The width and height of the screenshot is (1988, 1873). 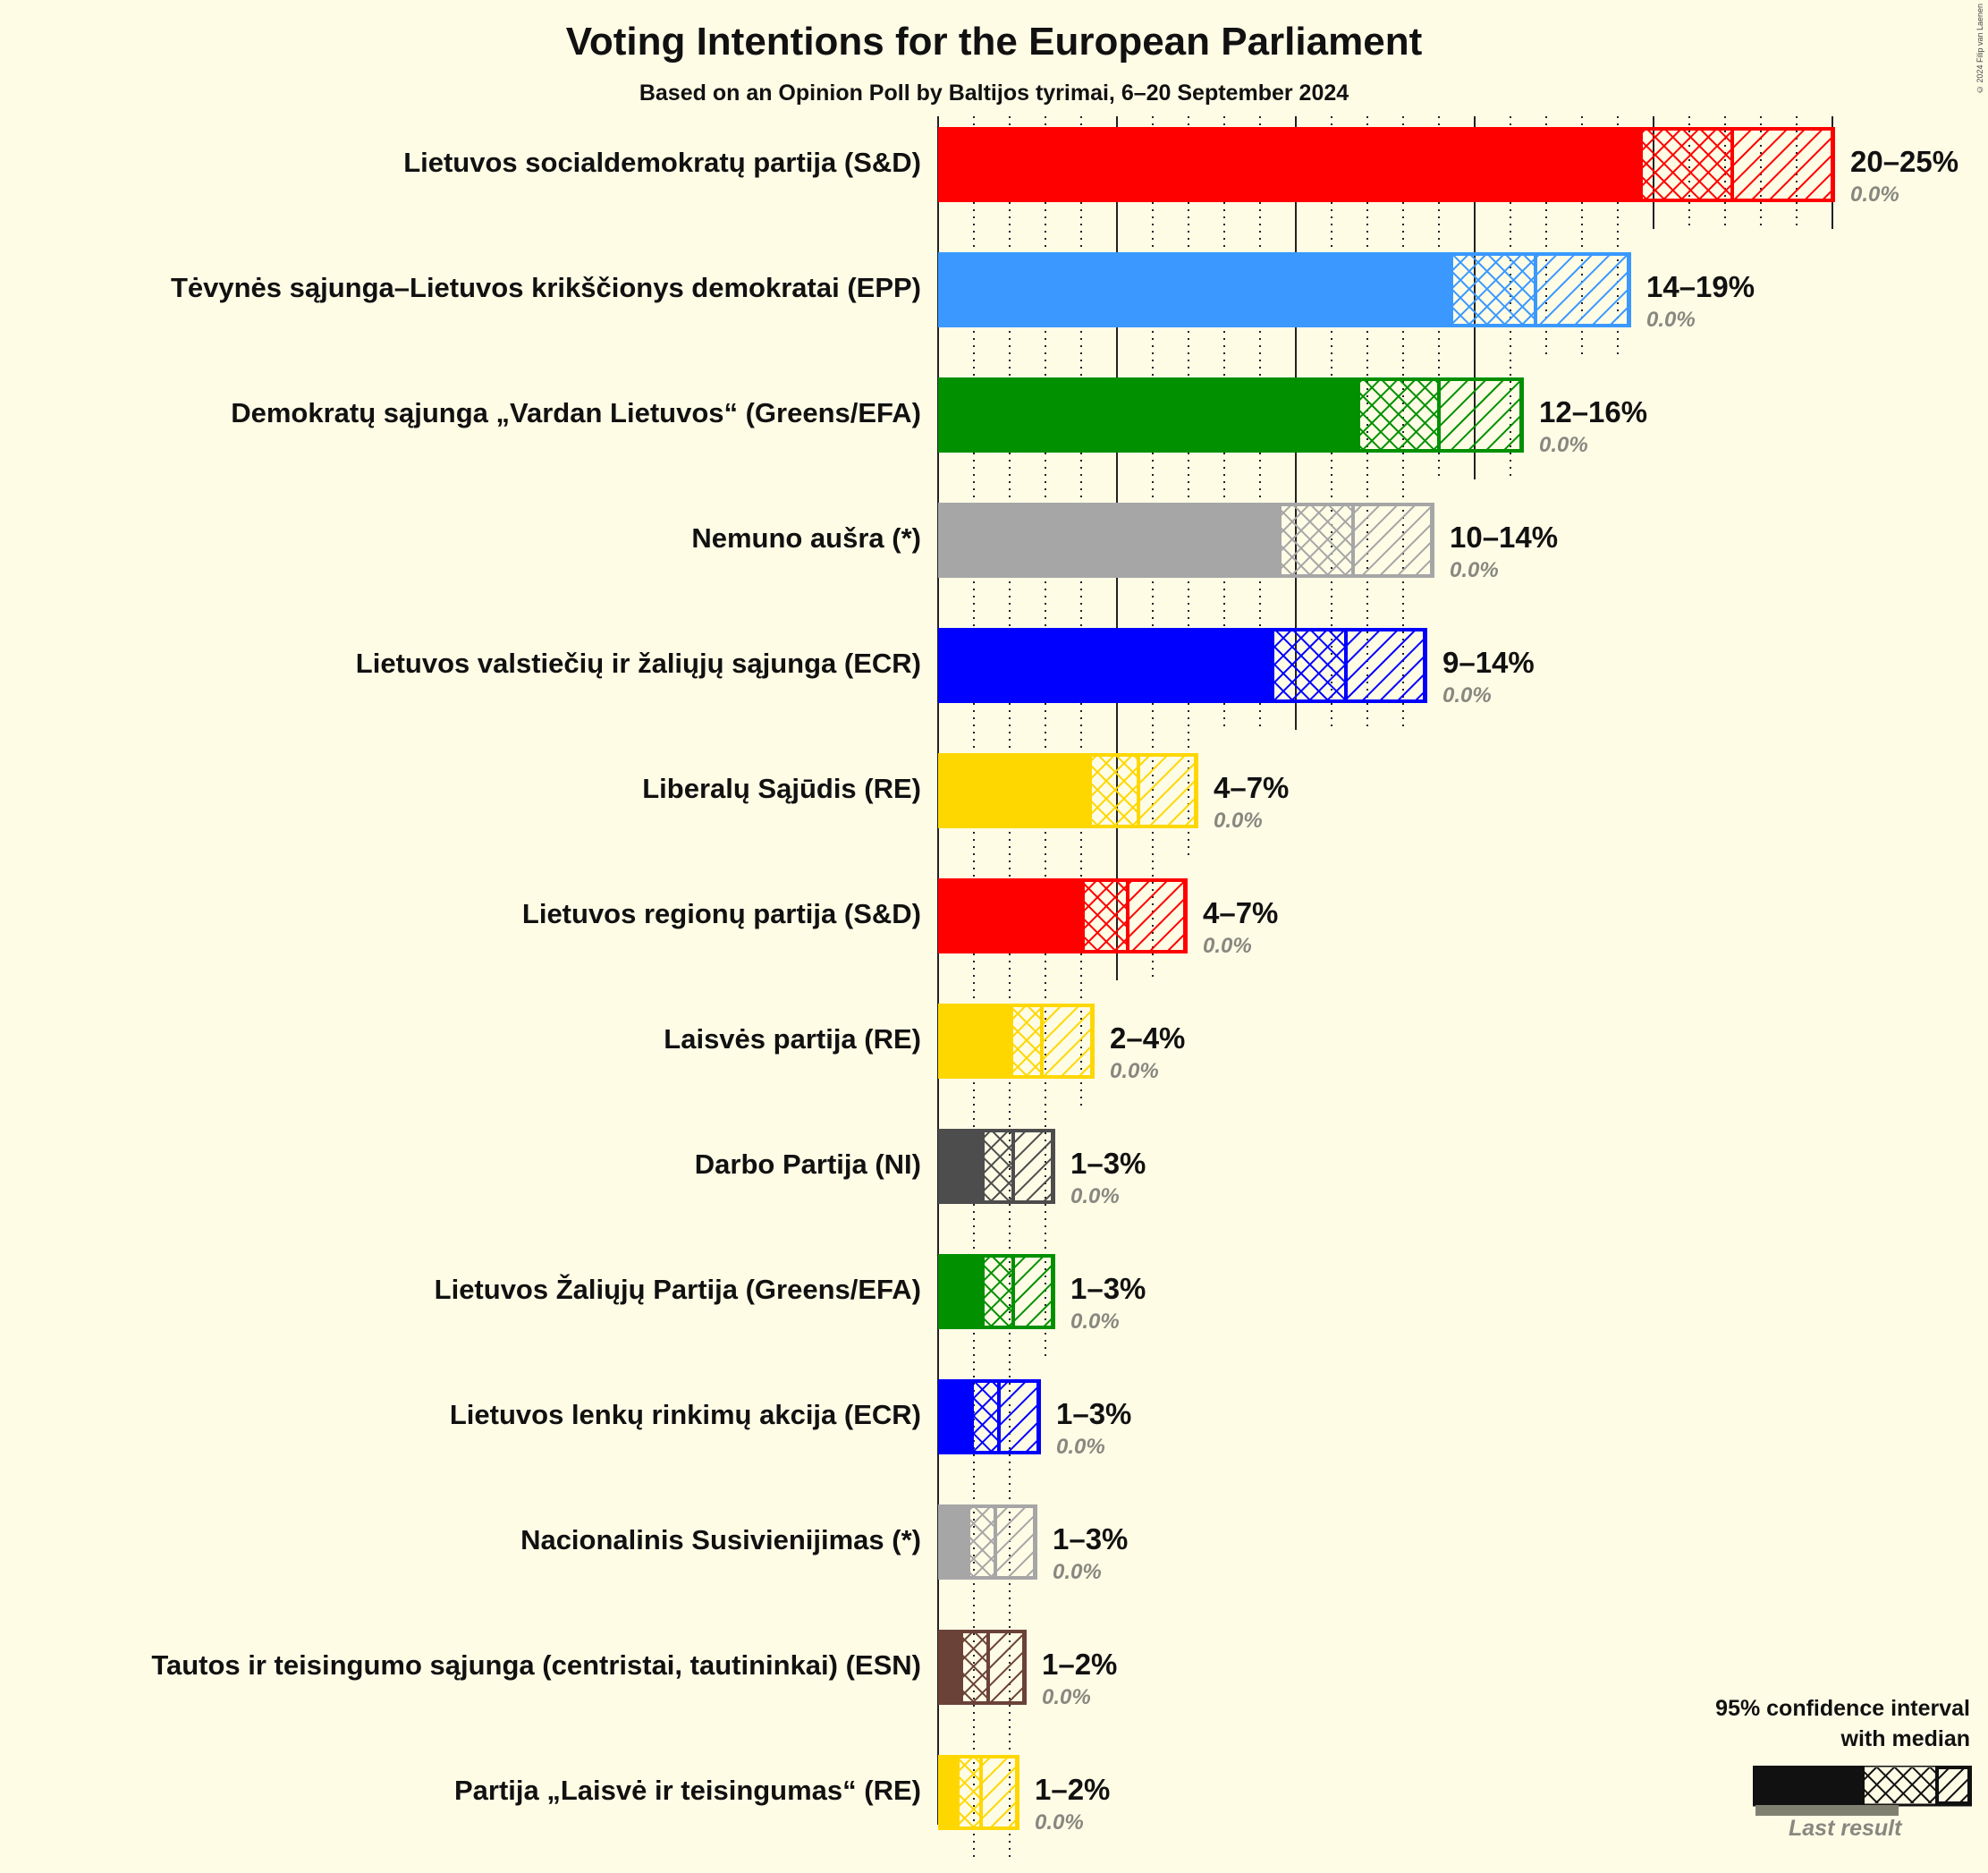 What do you see at coordinates (1593, 411) in the screenshot?
I see `ci-range-label: 12–16%` at bounding box center [1593, 411].